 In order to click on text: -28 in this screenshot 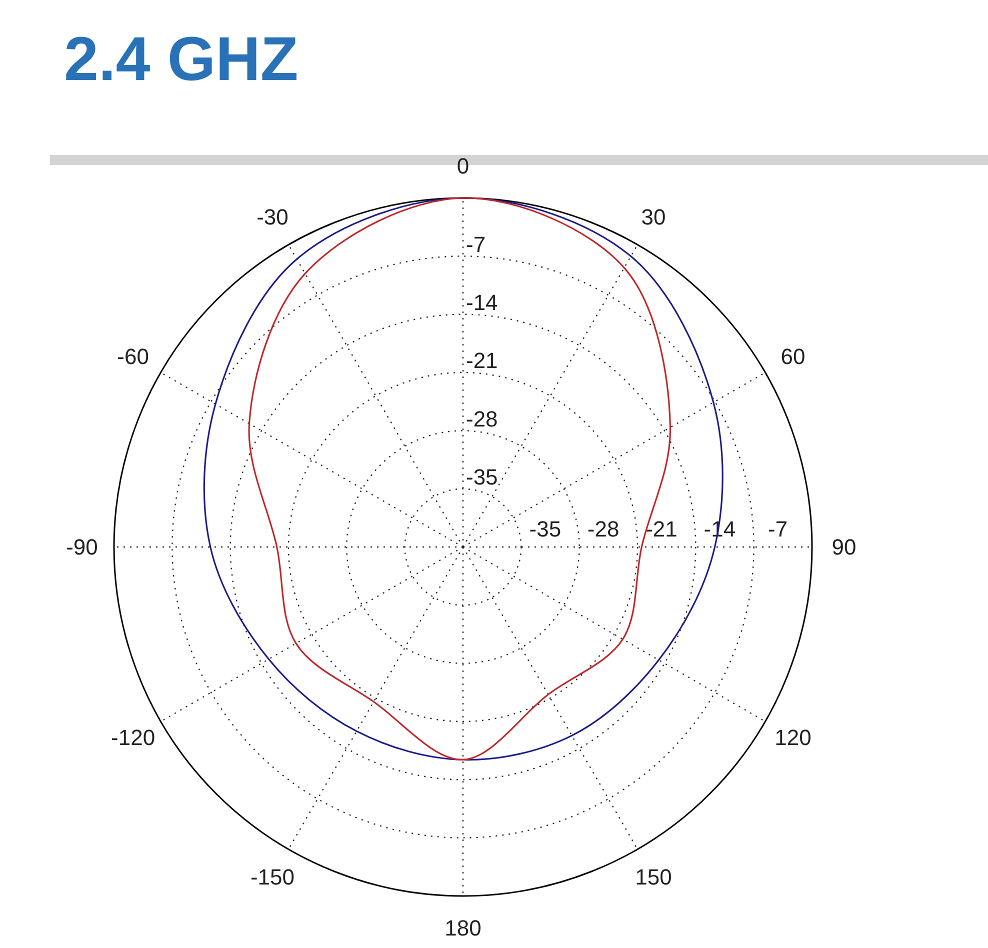, I will do `click(603, 529)`.